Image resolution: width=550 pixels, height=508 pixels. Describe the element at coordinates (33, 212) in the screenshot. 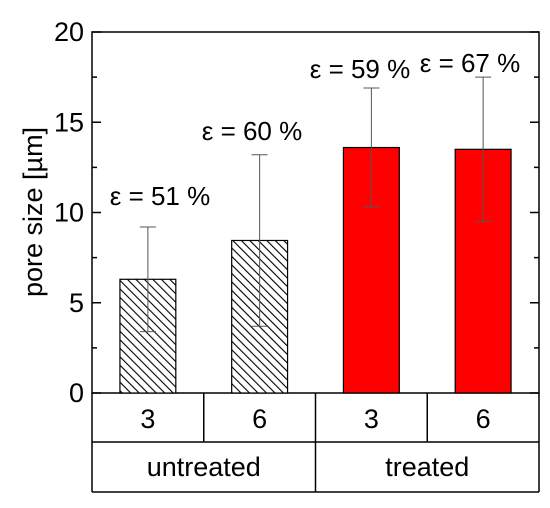

I see `y-axis-label: pore size [µm]` at that location.